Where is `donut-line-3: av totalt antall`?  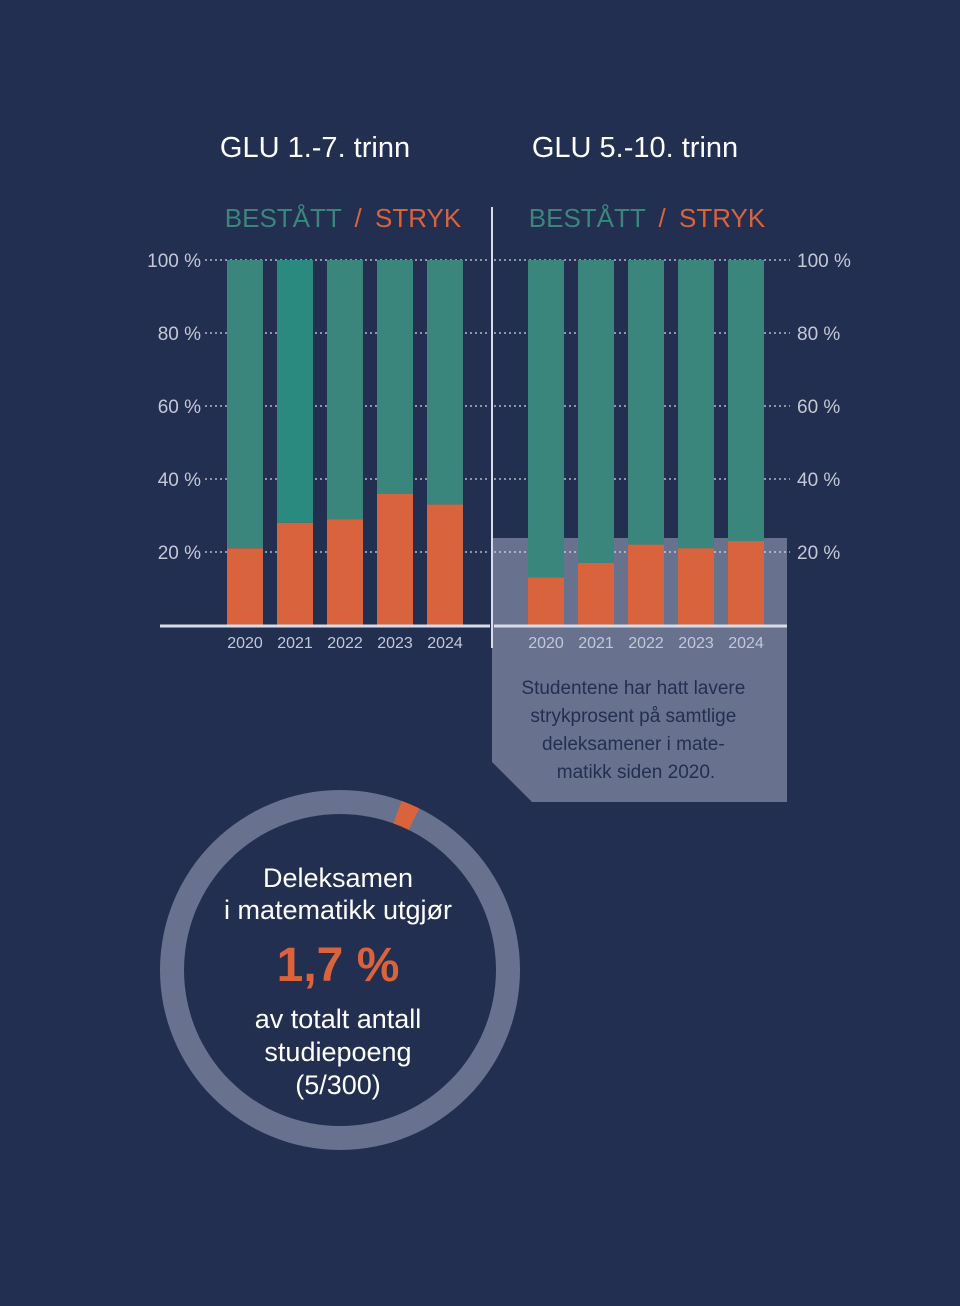 donut-line-3: av totalt antall is located at coordinates (338, 1019).